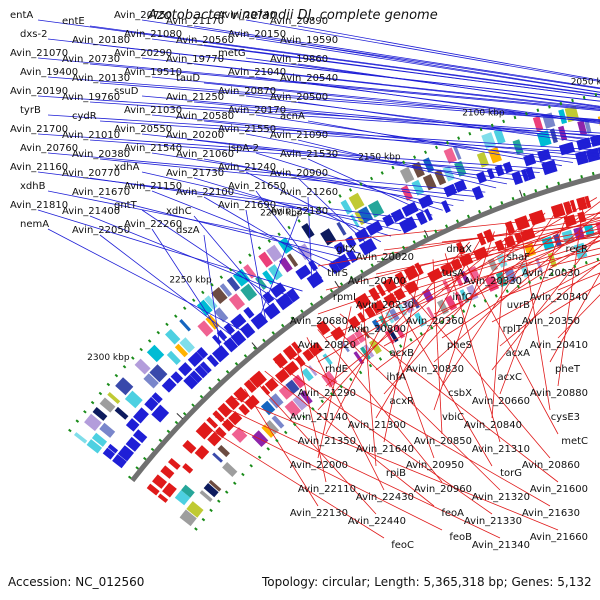  I want to click on forward-gene-label: Avin_20550, so click(143, 129).